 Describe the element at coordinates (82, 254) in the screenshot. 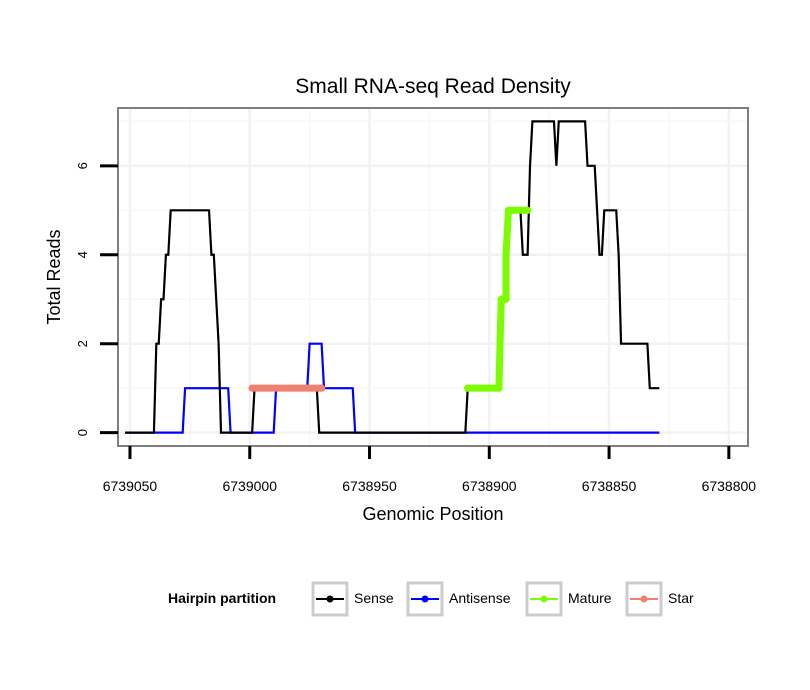

I see `y-tick-label: 4` at that location.